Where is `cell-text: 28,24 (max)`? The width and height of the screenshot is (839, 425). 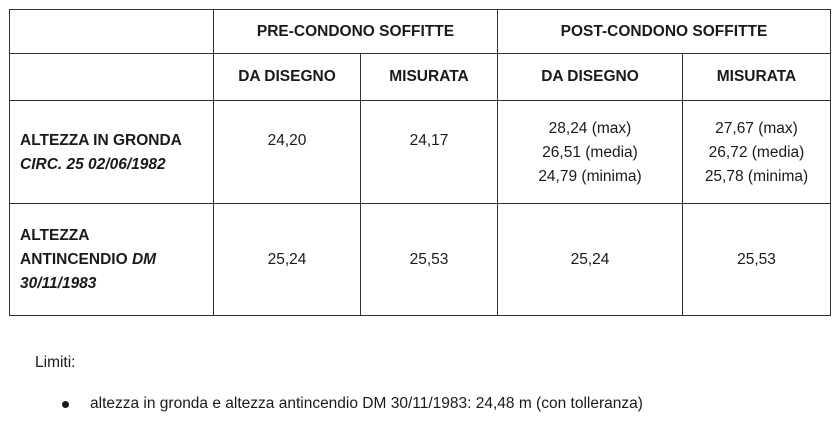 cell-text: 28,24 (max) is located at coordinates (590, 128).